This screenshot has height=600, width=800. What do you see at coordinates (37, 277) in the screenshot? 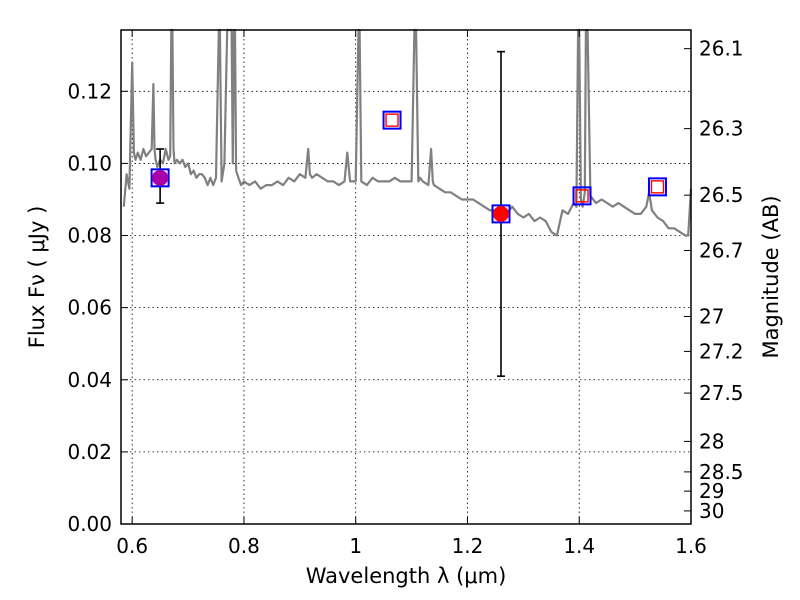
I see `y-axis-label: Flux Fν ( μJy )` at bounding box center [37, 277].